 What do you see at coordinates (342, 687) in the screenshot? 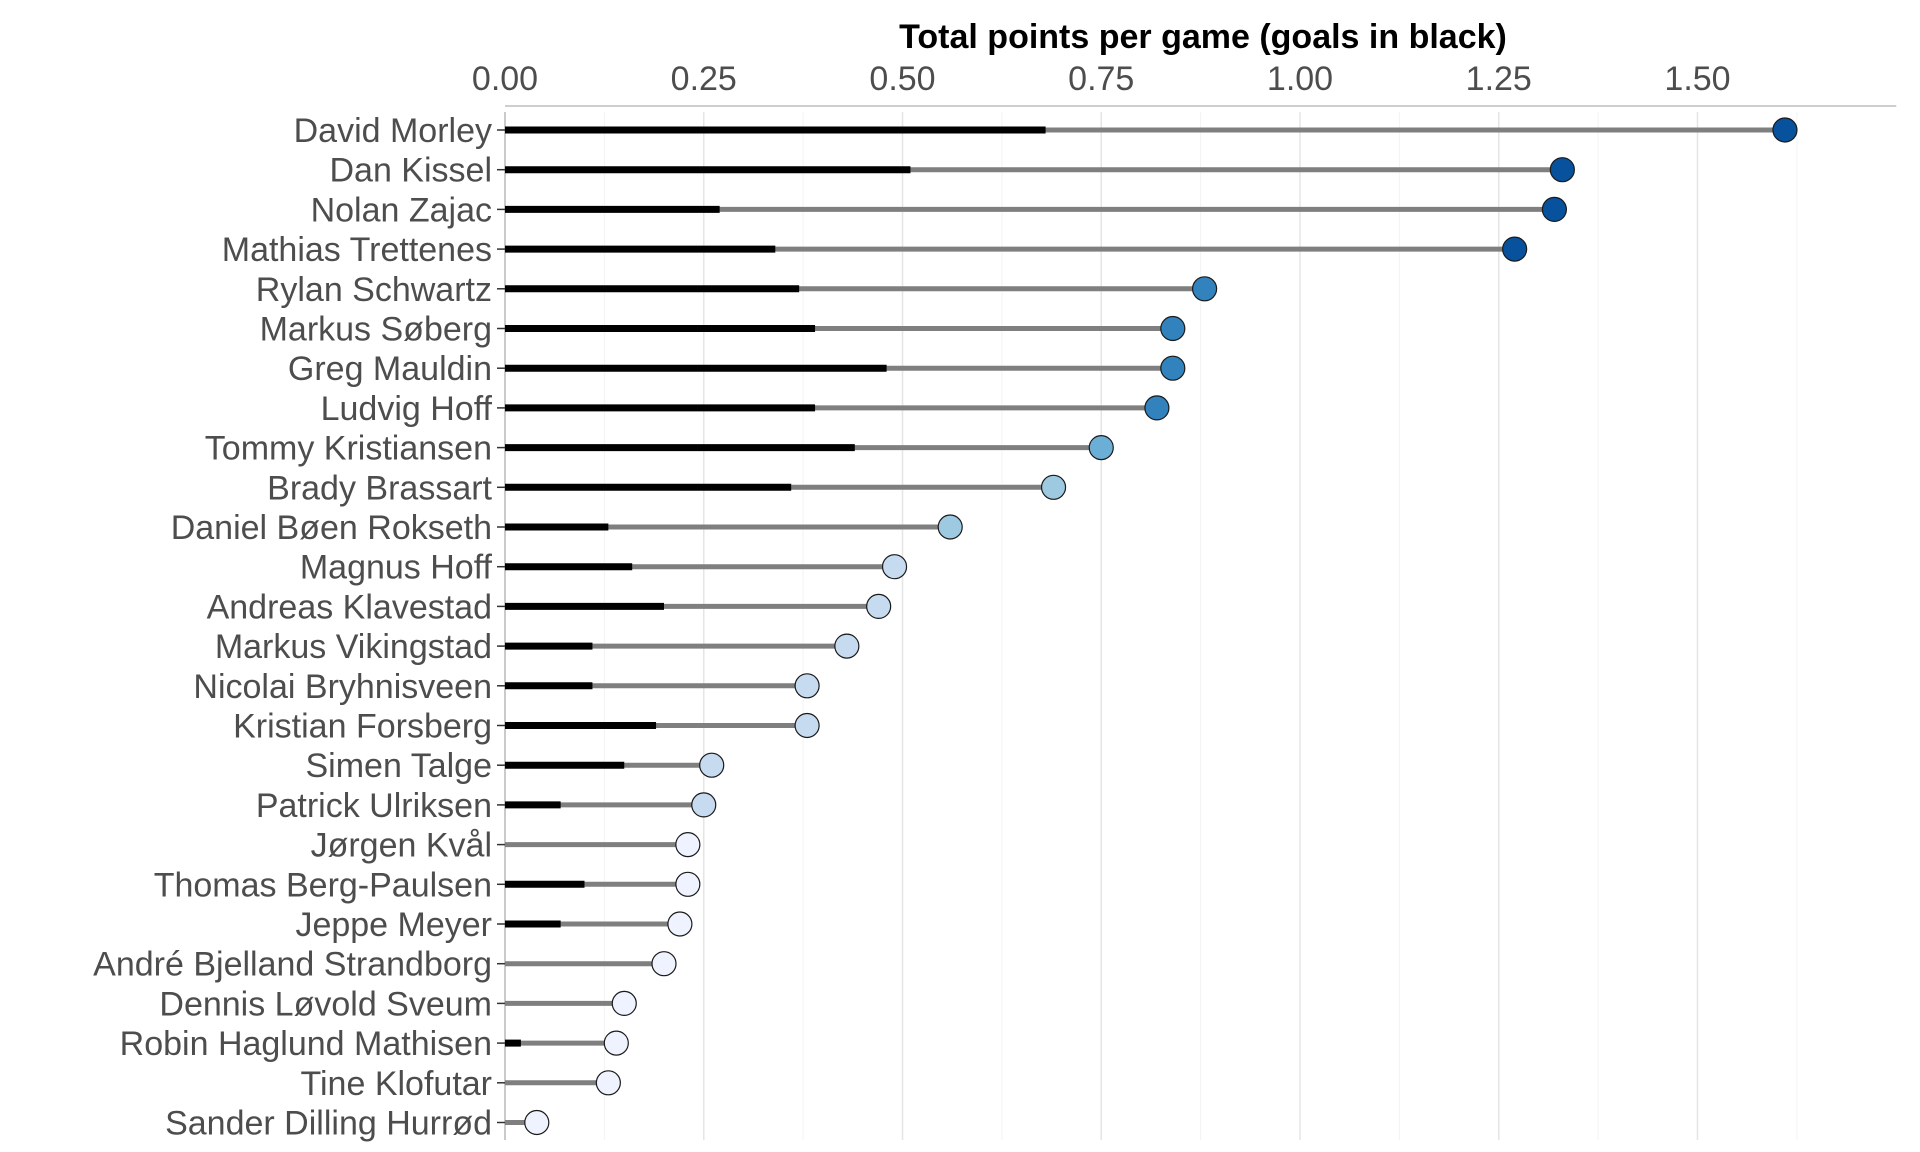
I see `player-name-label: Nicolai Bryhnisveen` at bounding box center [342, 687].